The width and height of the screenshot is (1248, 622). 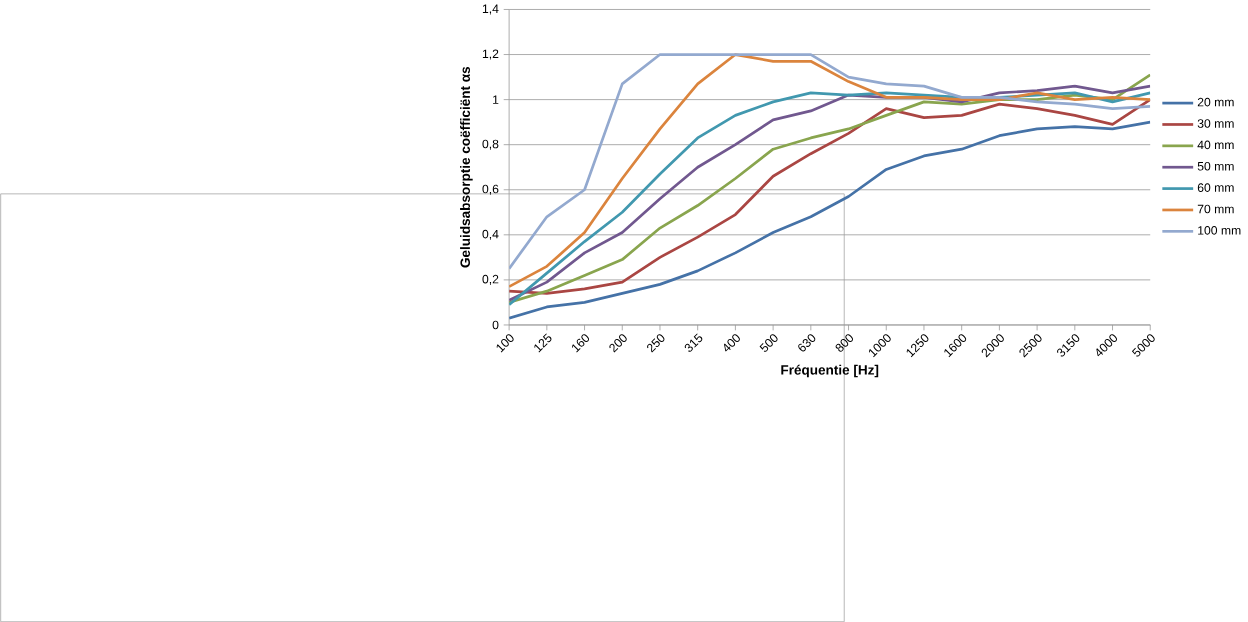 What do you see at coordinates (490, 9) in the screenshot?
I see `y-tick-label: 1,4` at bounding box center [490, 9].